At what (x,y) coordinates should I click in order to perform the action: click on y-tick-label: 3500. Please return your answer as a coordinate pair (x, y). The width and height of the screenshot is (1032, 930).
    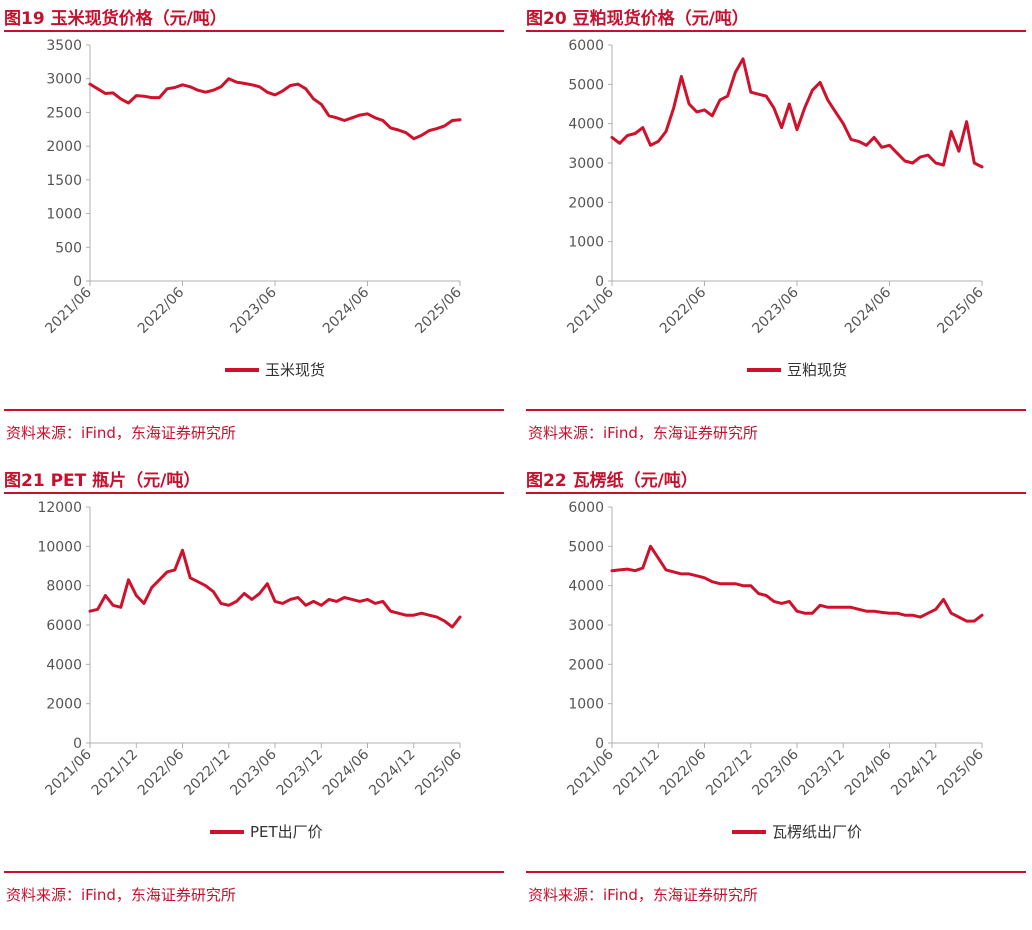
    Looking at the image, I should click on (64, 46).